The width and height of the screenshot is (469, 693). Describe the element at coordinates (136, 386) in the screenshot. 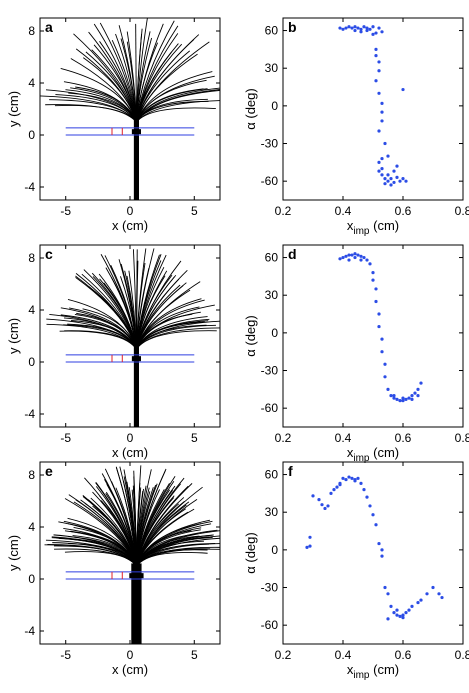

I see `trajectory-stem` at that location.